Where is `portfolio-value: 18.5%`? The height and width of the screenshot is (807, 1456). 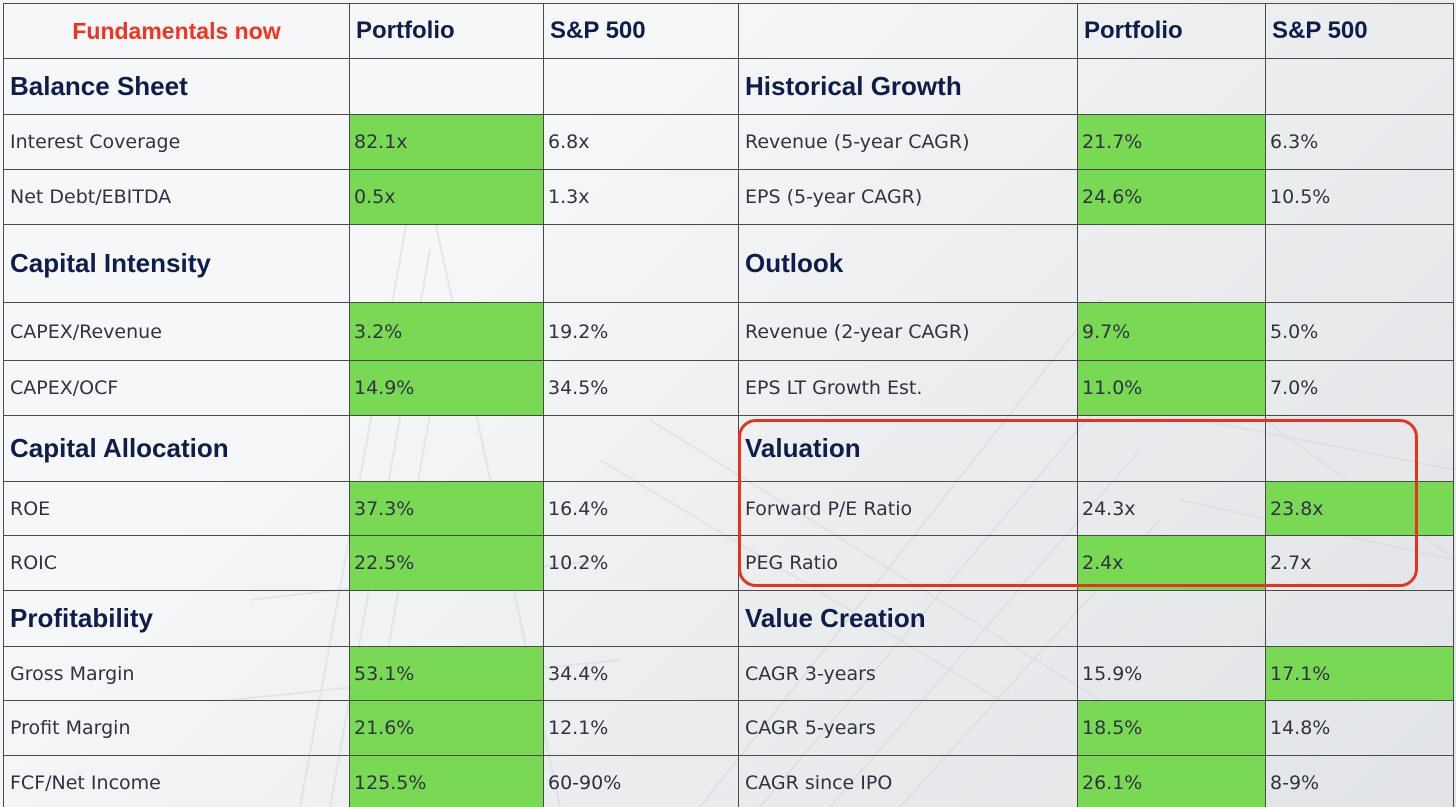 portfolio-value: 18.5% is located at coordinates (1171, 728).